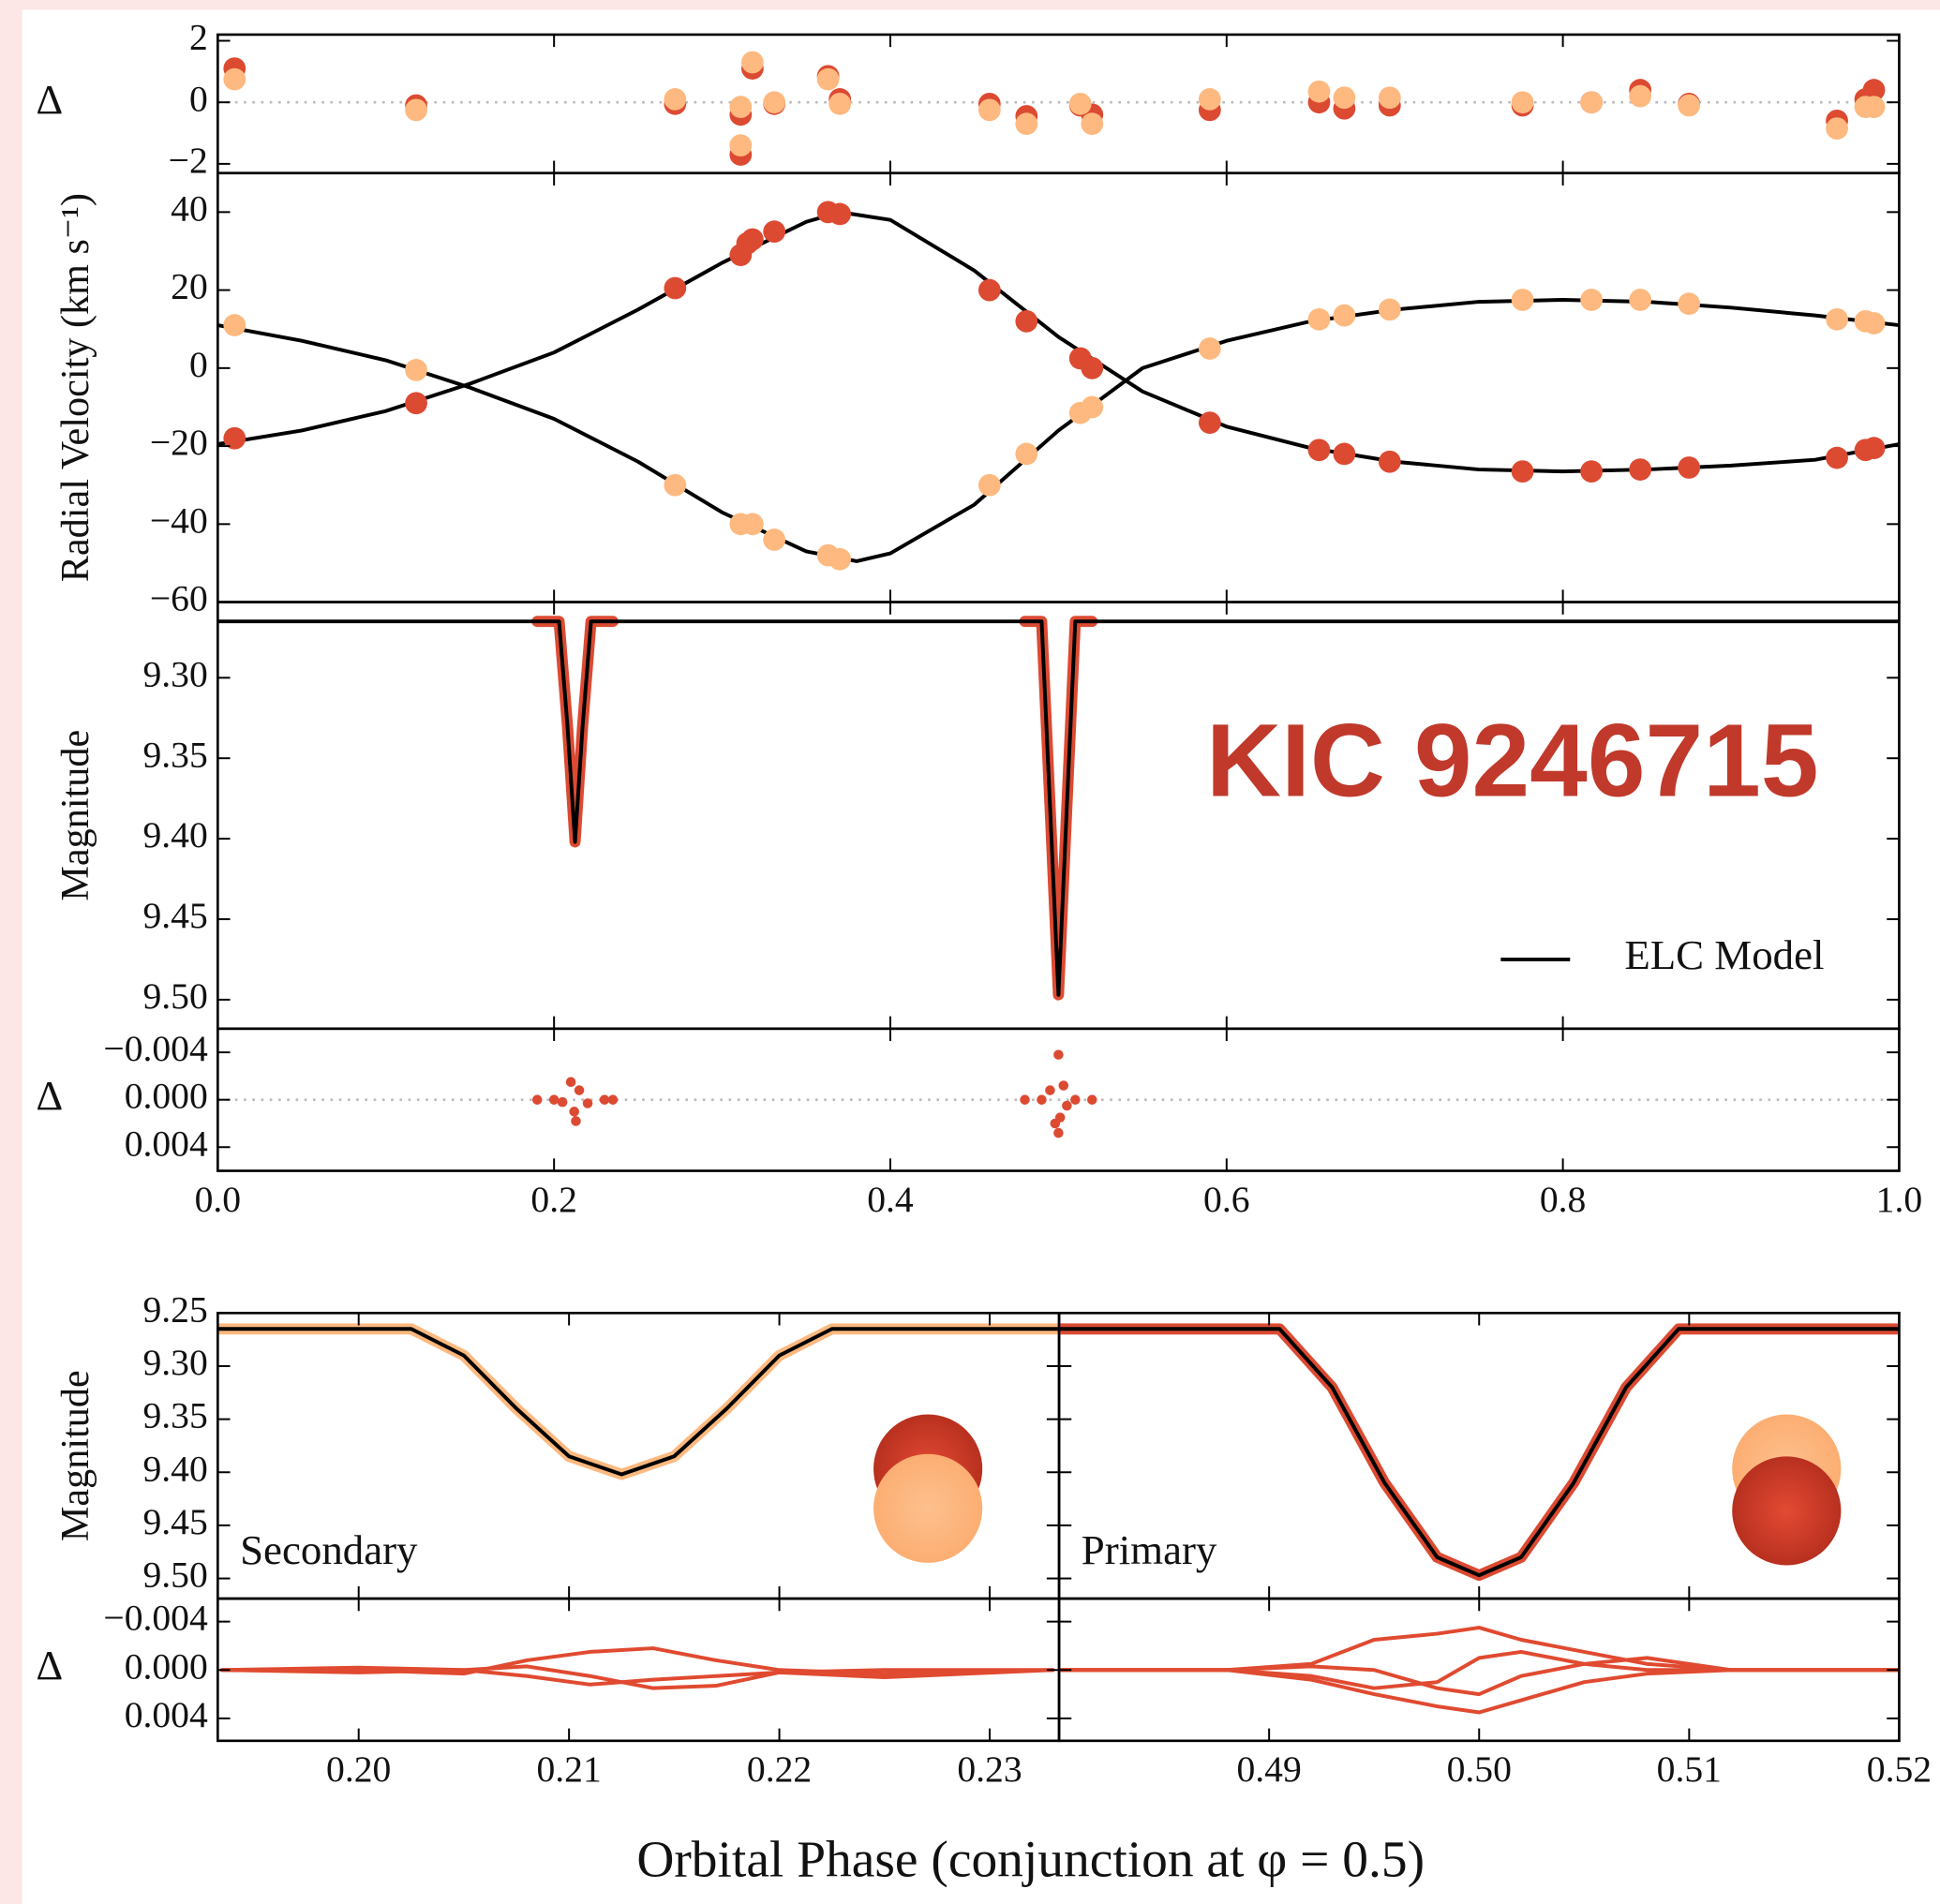 The image size is (1940, 1904). What do you see at coordinates (968, 99) in the screenshot?
I see `panel: −2 0 2 Δ` at bounding box center [968, 99].